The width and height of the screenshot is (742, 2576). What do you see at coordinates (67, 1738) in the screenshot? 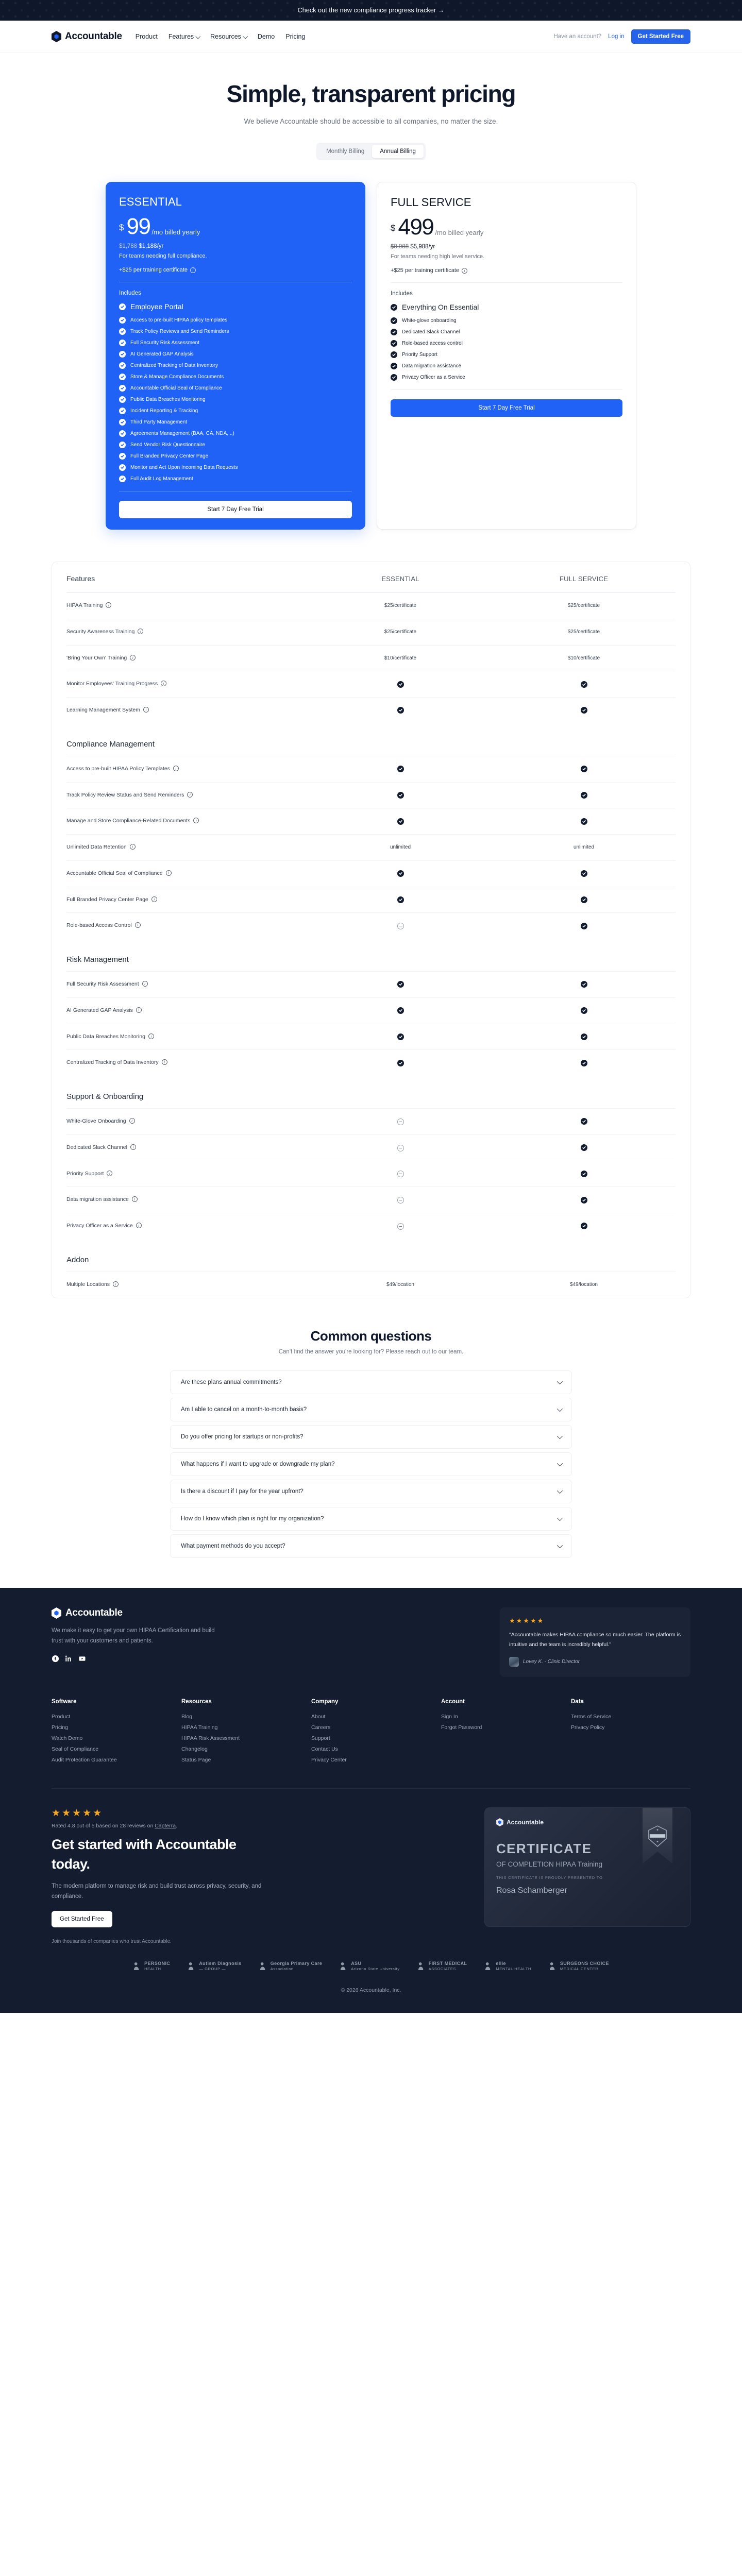
I see `footer-link: Watch Demo` at bounding box center [67, 1738].